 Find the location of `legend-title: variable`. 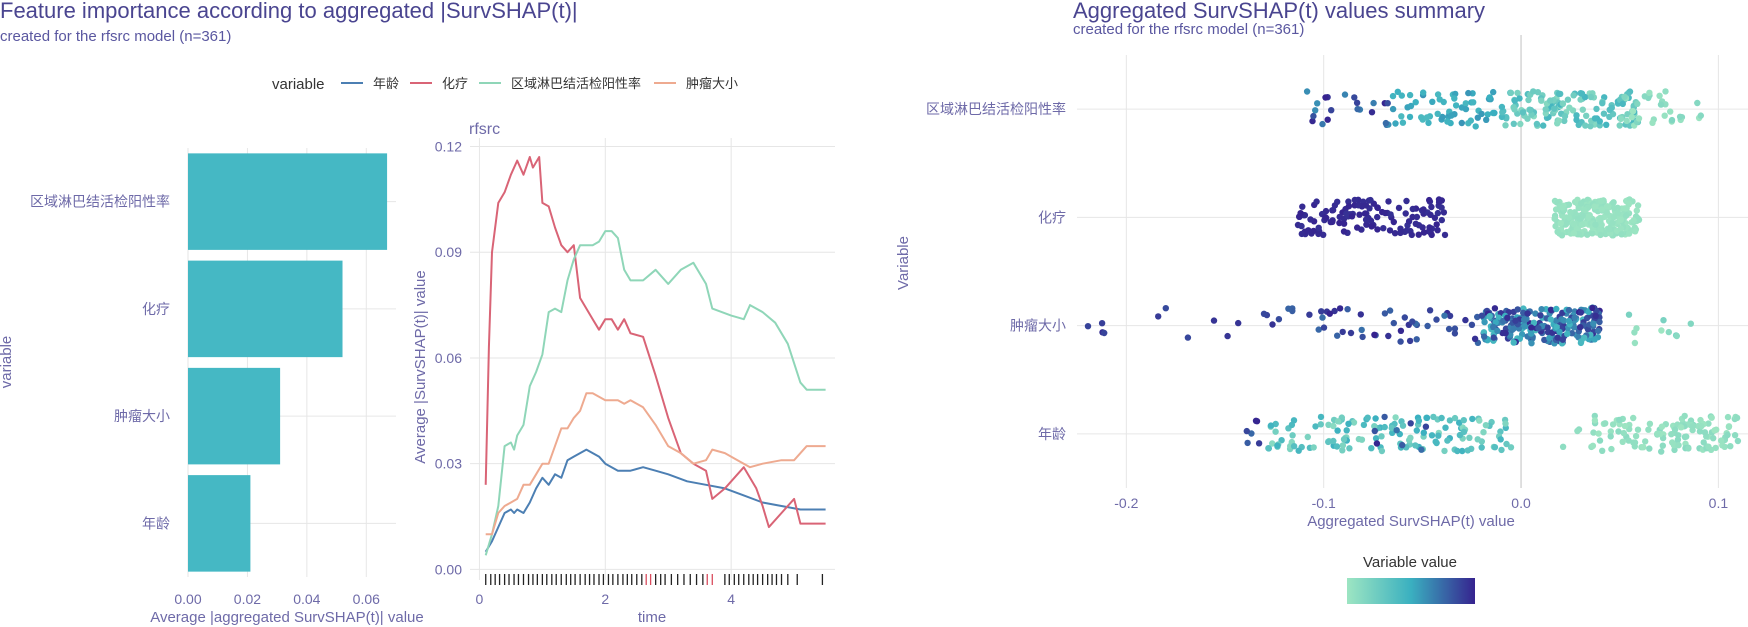

legend-title: variable is located at coordinates (298, 84).